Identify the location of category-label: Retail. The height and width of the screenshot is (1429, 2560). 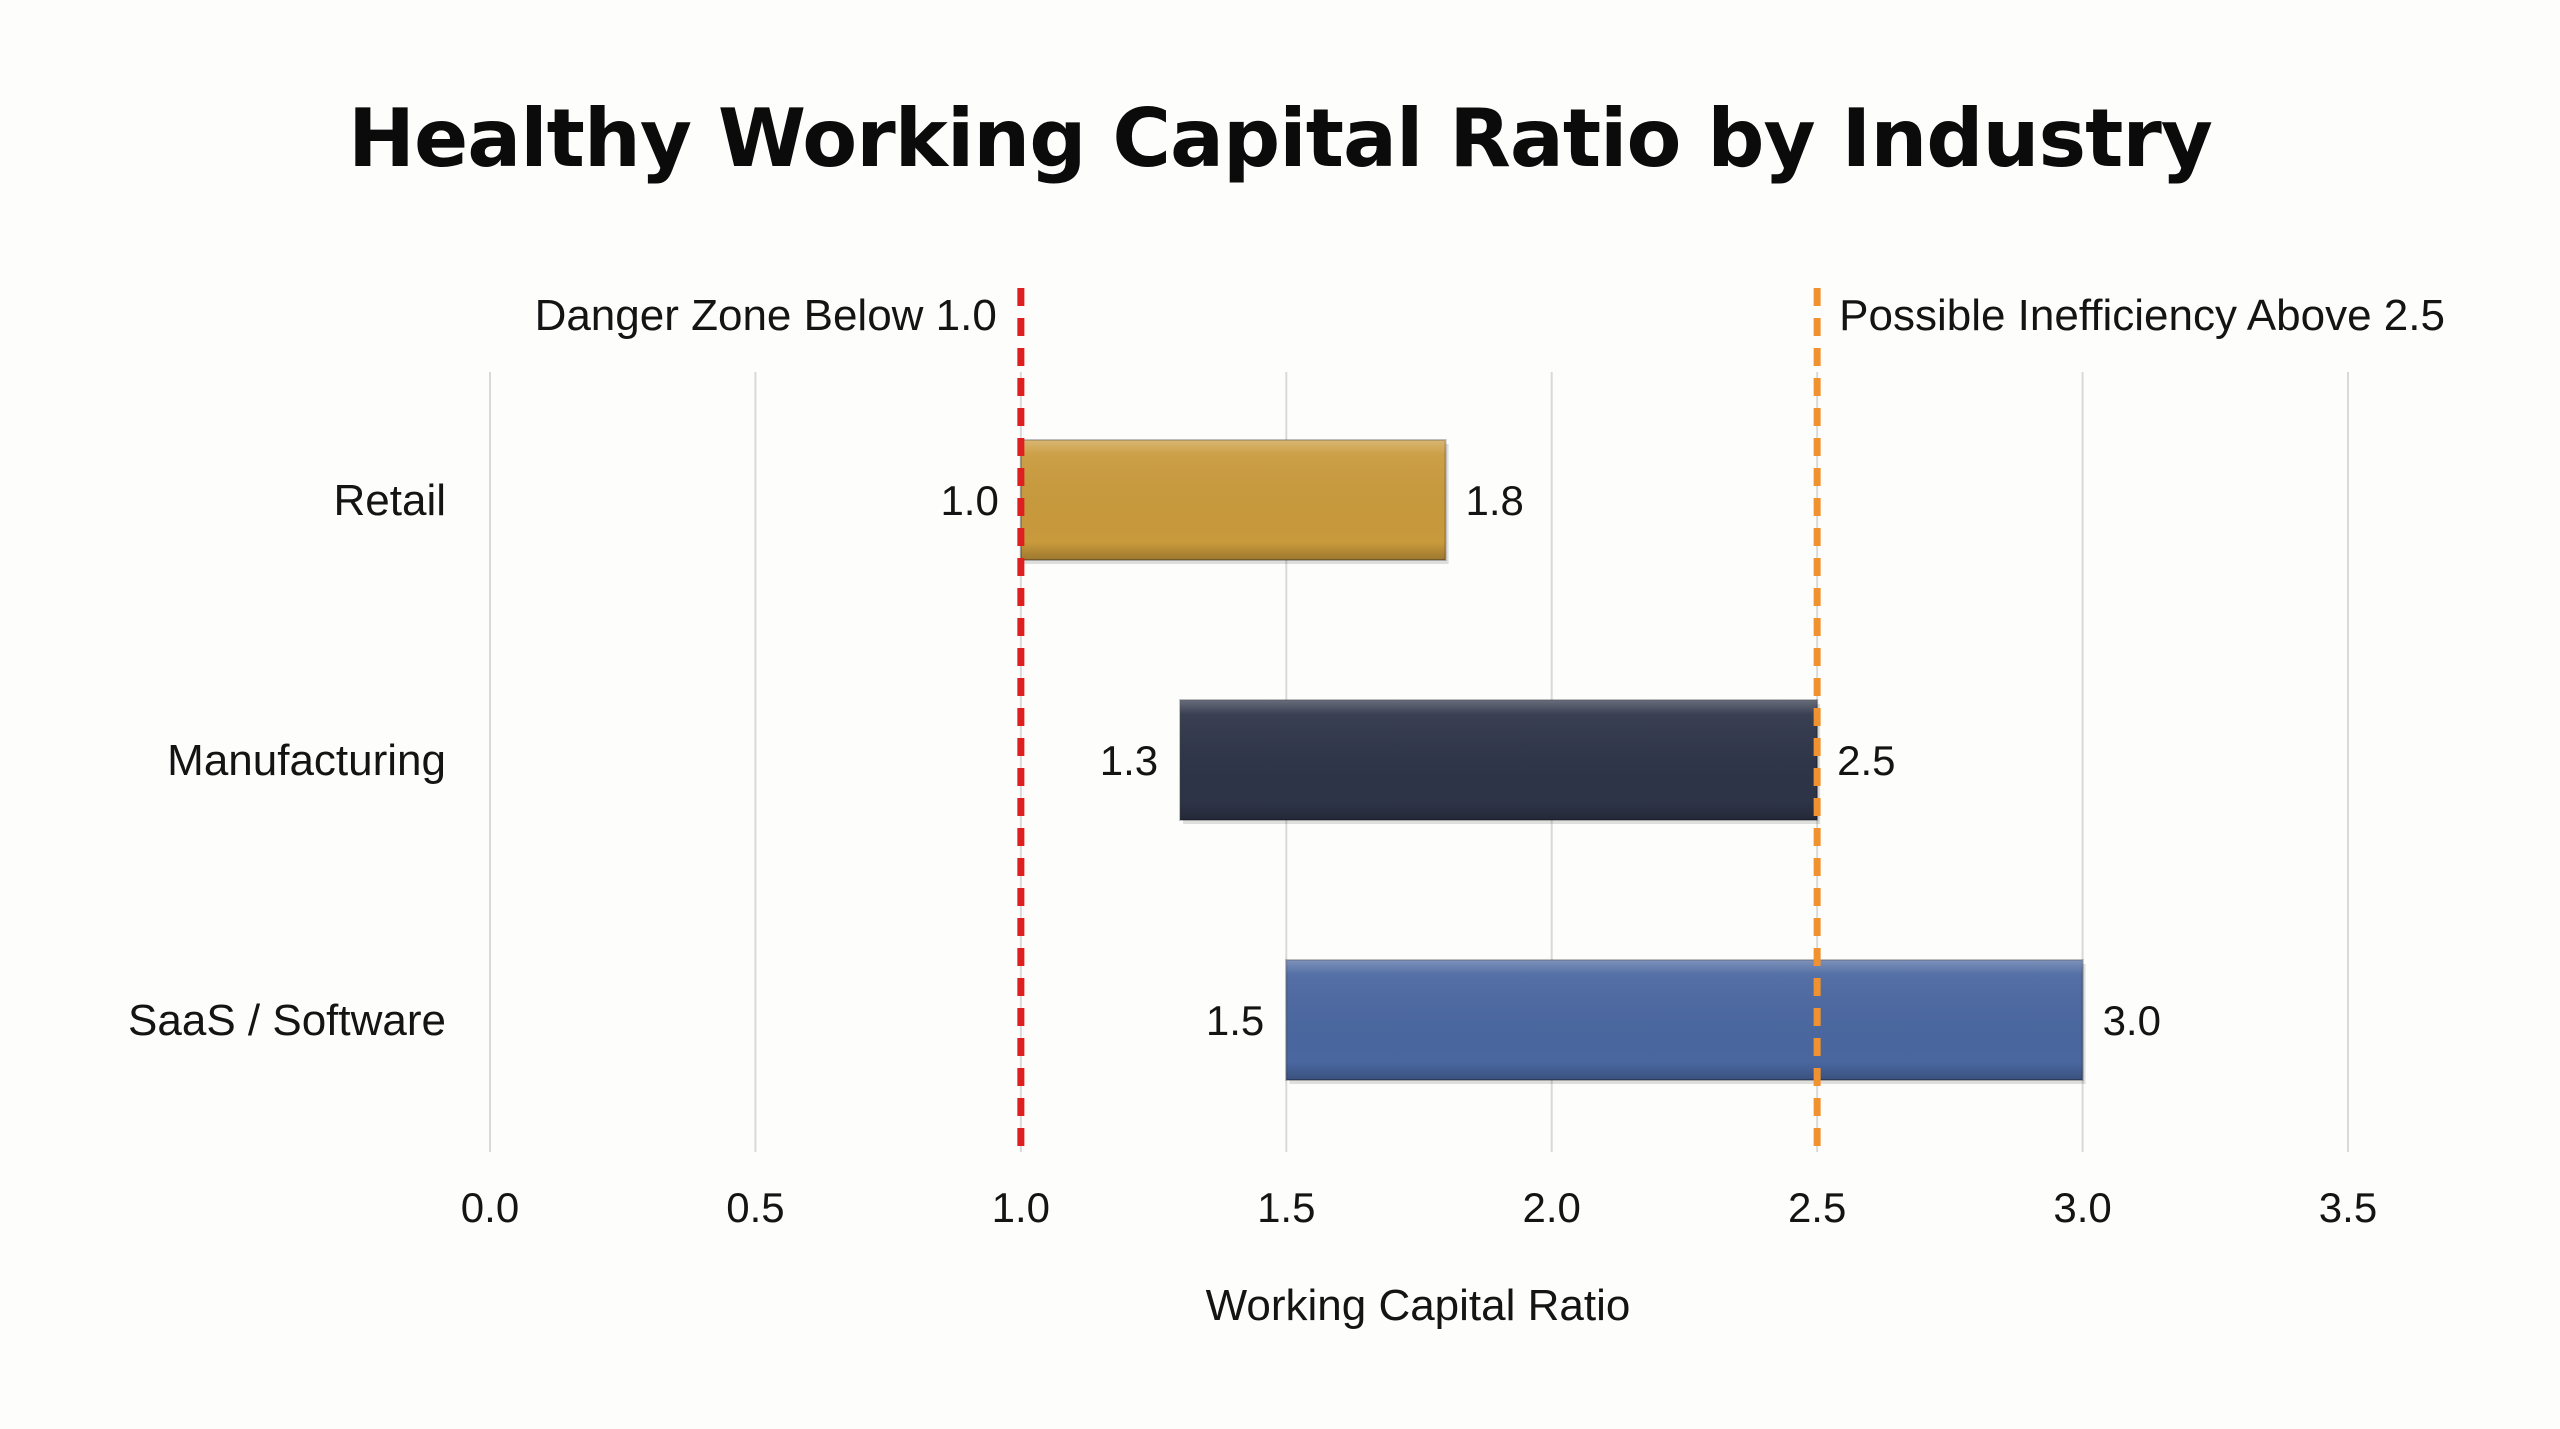
(390, 500).